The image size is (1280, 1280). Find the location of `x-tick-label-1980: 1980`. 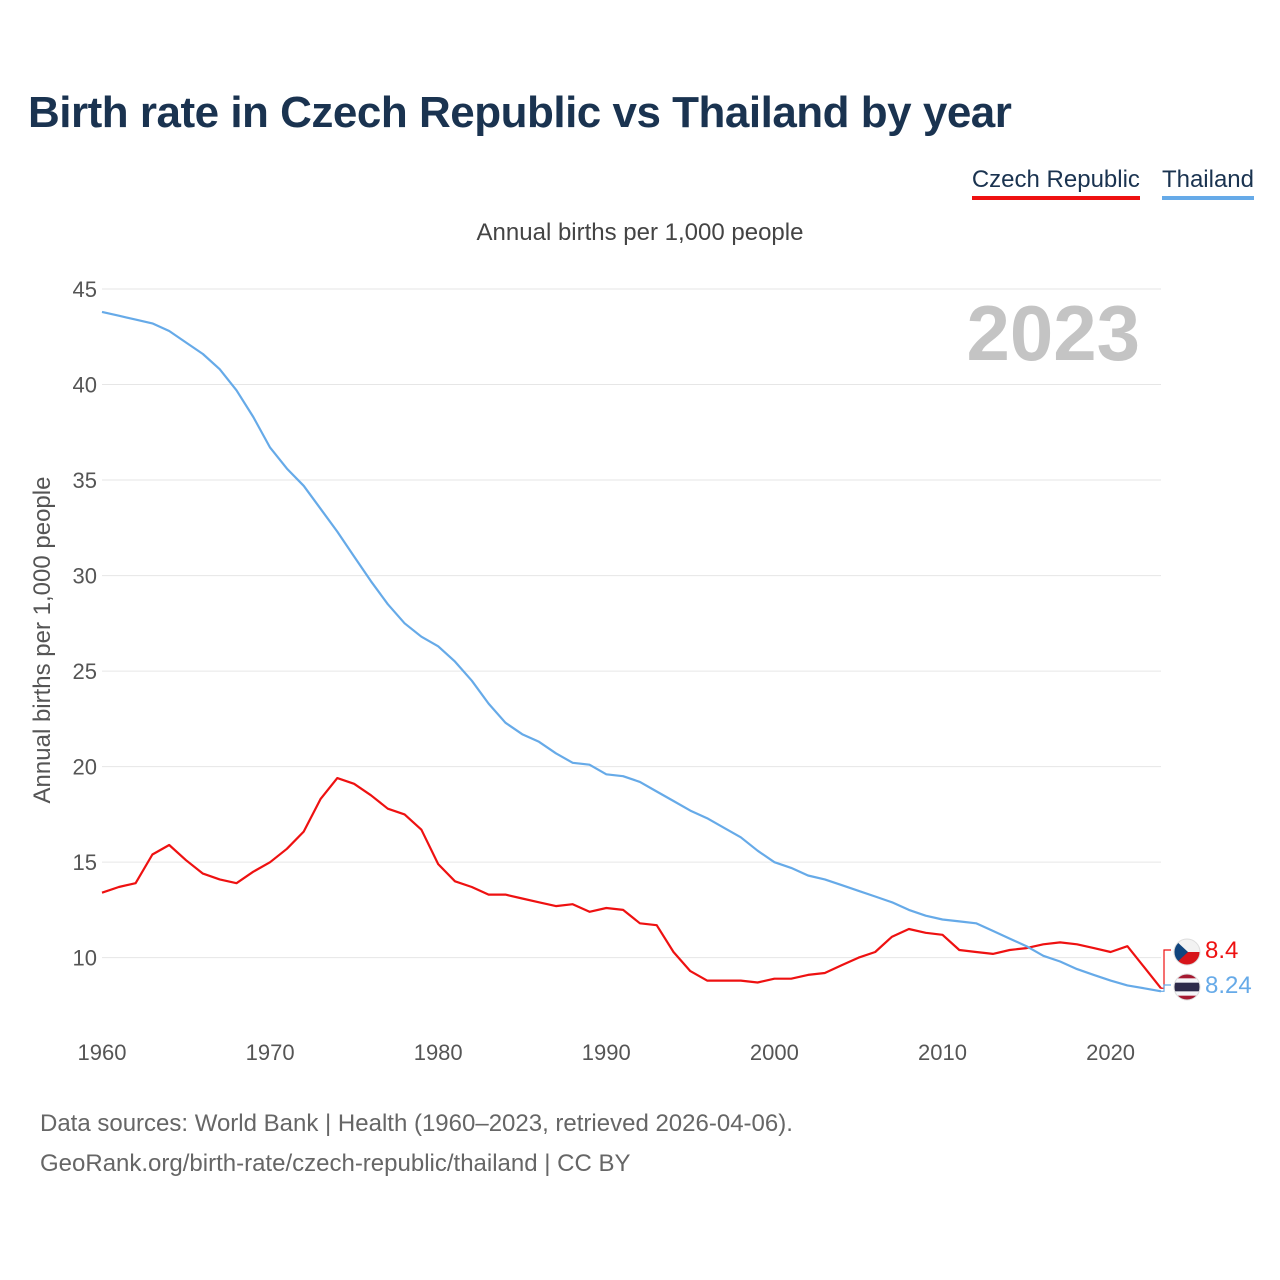

x-tick-label-1980: 1980 is located at coordinates (438, 1052).